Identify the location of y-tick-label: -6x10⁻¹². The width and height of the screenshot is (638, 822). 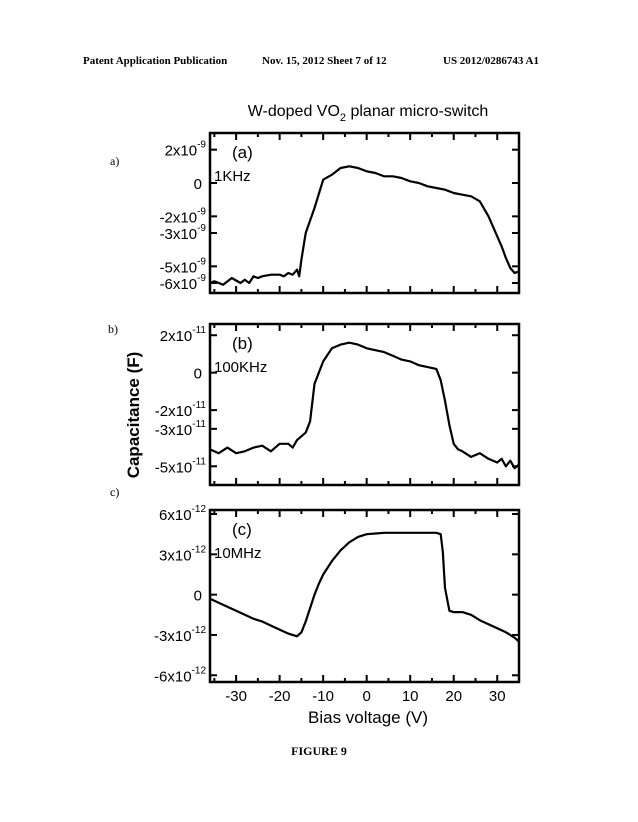
(180, 675).